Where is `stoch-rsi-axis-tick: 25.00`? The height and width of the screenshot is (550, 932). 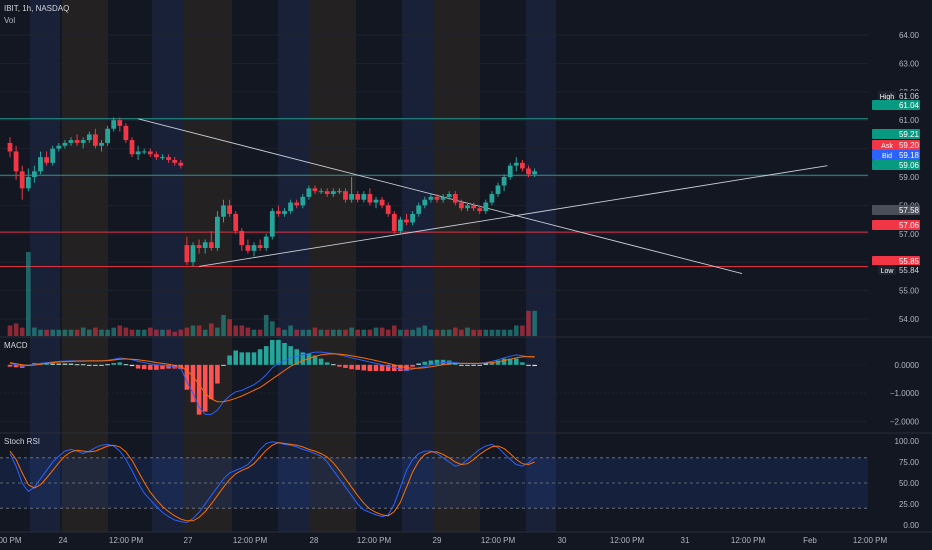
stoch-rsi-axis-tick: 25.00 is located at coordinates (909, 504).